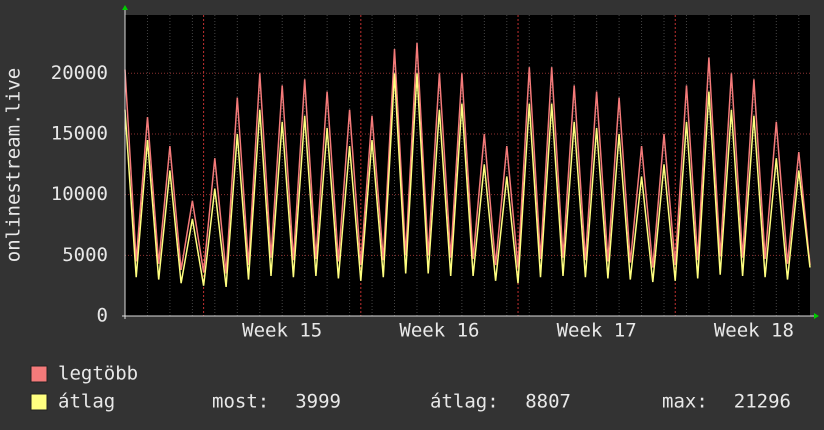  What do you see at coordinates (86, 402) in the screenshot?
I see `legend-label: átlag` at bounding box center [86, 402].